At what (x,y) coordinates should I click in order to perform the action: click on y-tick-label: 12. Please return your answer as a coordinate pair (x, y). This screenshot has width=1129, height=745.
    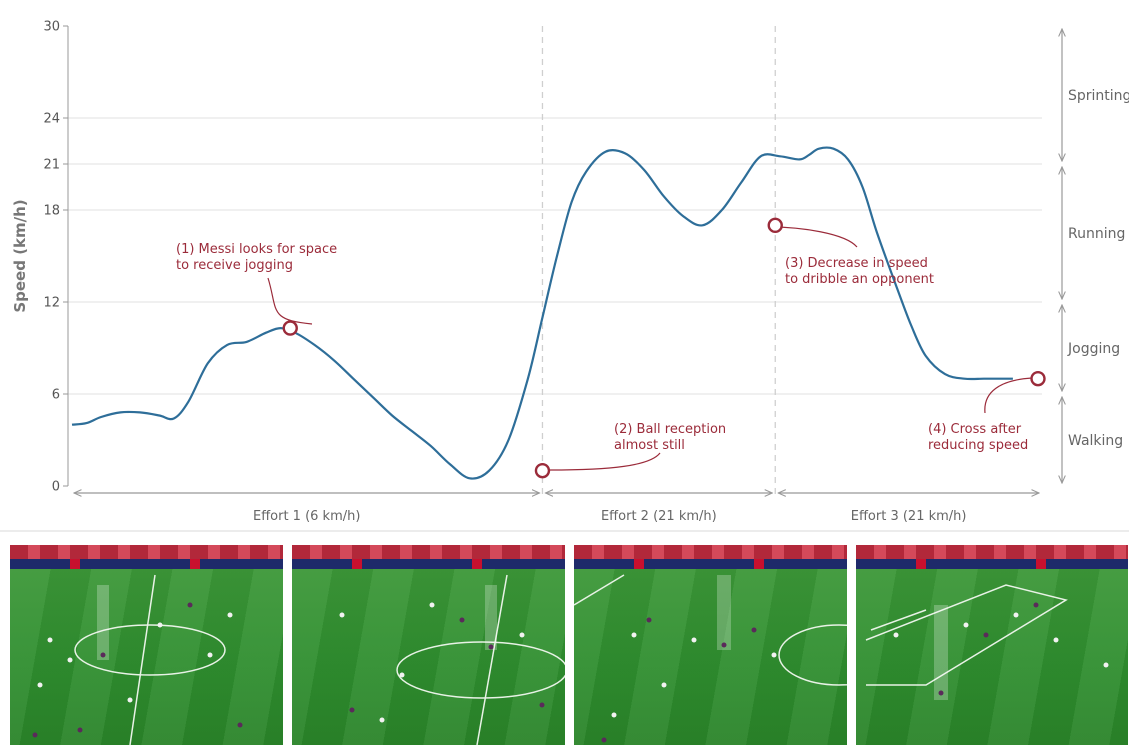
    Looking at the image, I should click on (51, 303).